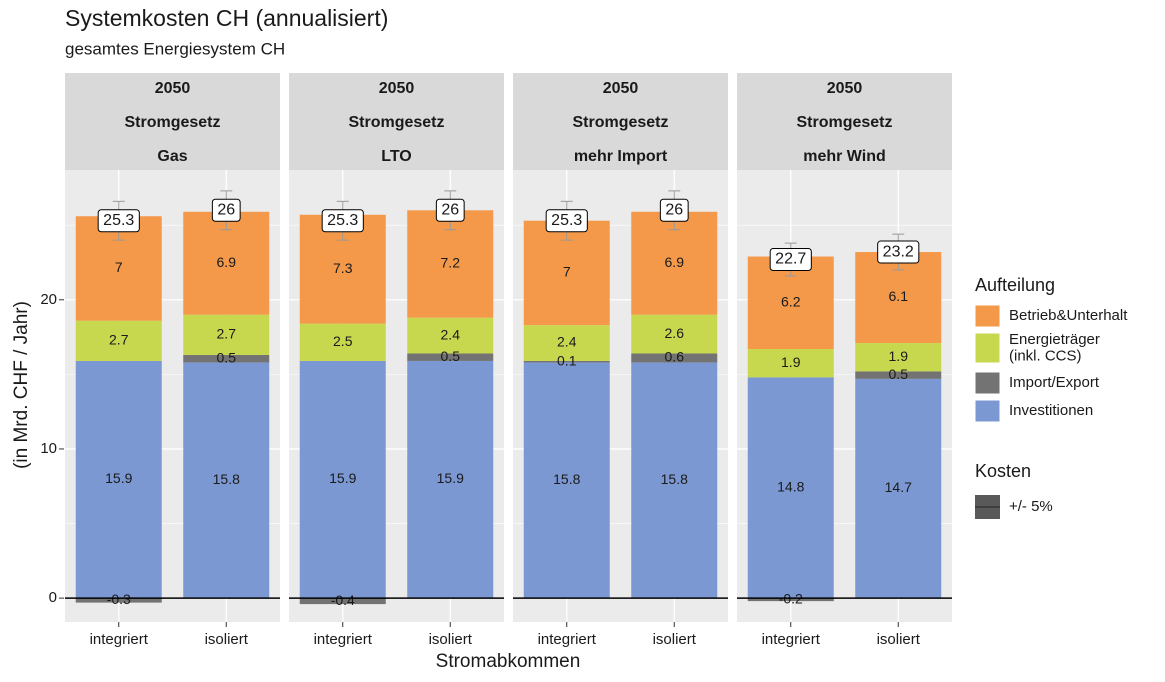  I want to click on segment-label: 2.5, so click(343, 341).